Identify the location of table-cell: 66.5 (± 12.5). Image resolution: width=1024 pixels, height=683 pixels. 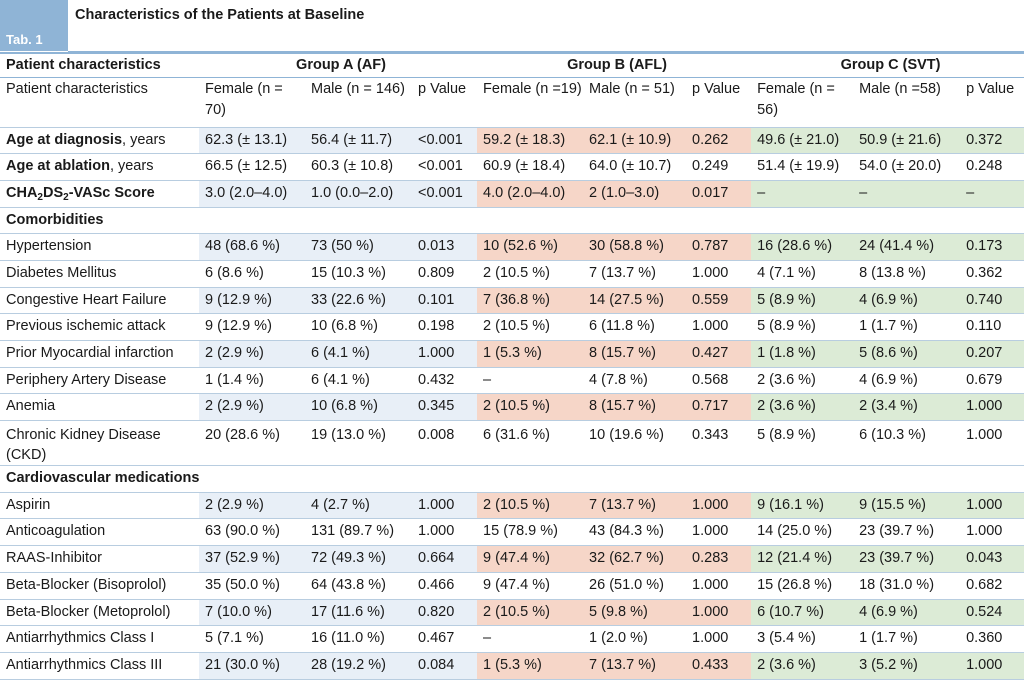
(252, 167).